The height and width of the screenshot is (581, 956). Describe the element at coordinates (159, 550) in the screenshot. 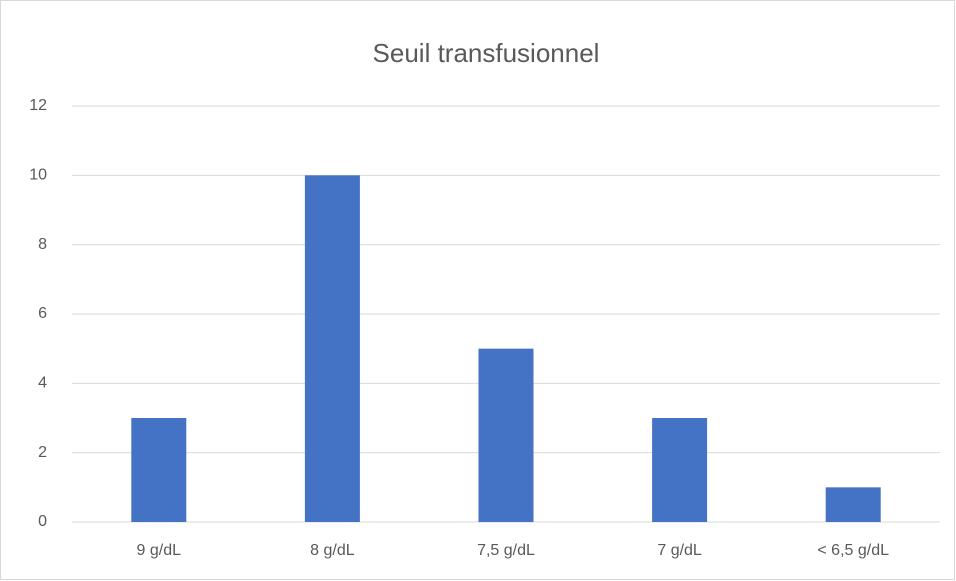

I see `x-tick-label: 9 g/dL` at that location.